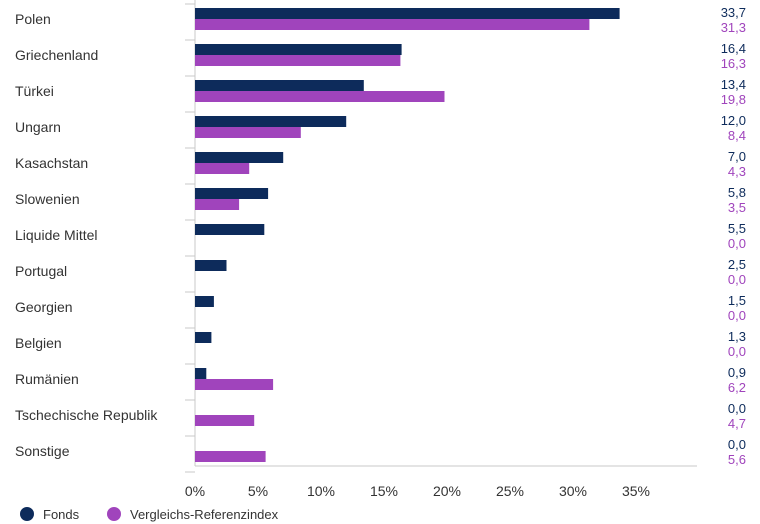 This screenshot has width=760, height=524. I want to click on category-label-slowenien: Slowenien, so click(47, 199).